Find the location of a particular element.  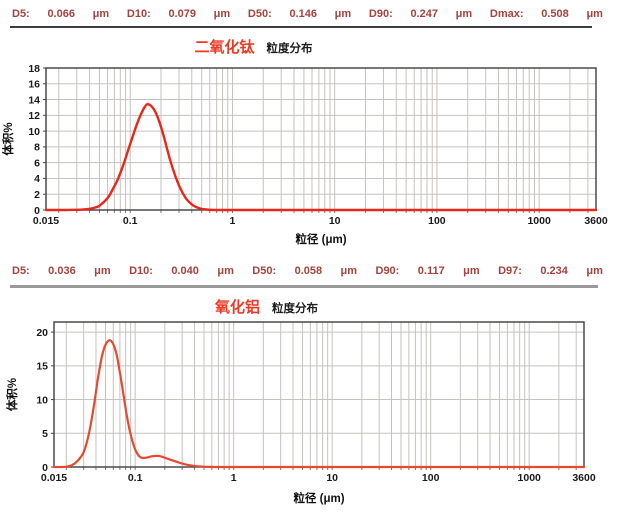

stat-value: 0.036 is located at coordinates (62, 271).